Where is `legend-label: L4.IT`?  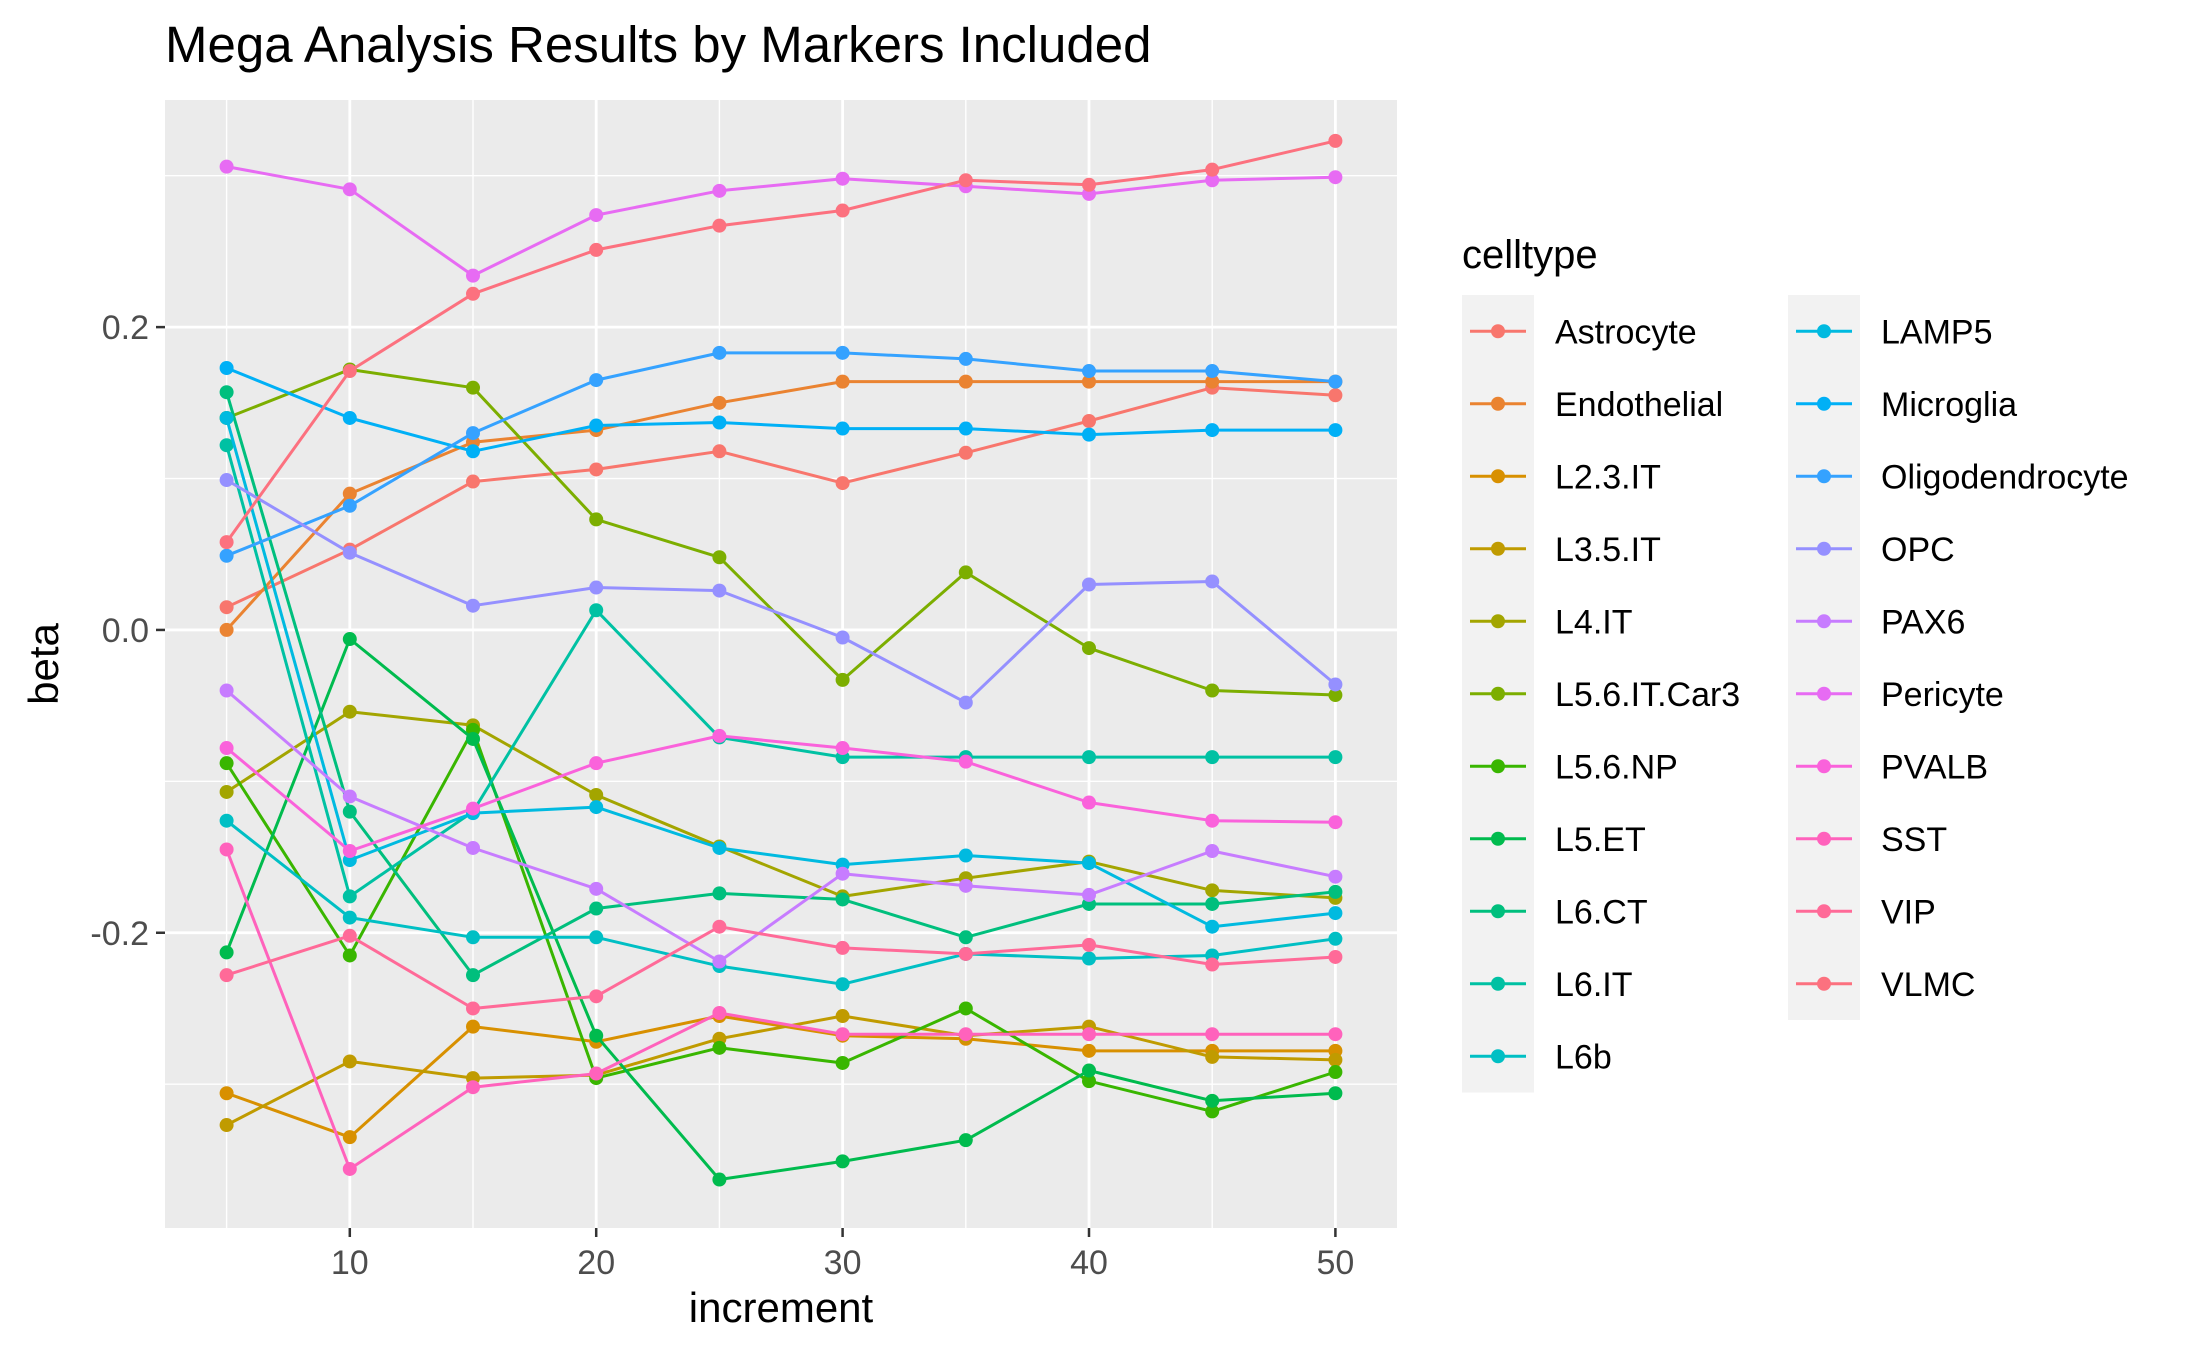 legend-label: L4.IT is located at coordinates (1593, 622).